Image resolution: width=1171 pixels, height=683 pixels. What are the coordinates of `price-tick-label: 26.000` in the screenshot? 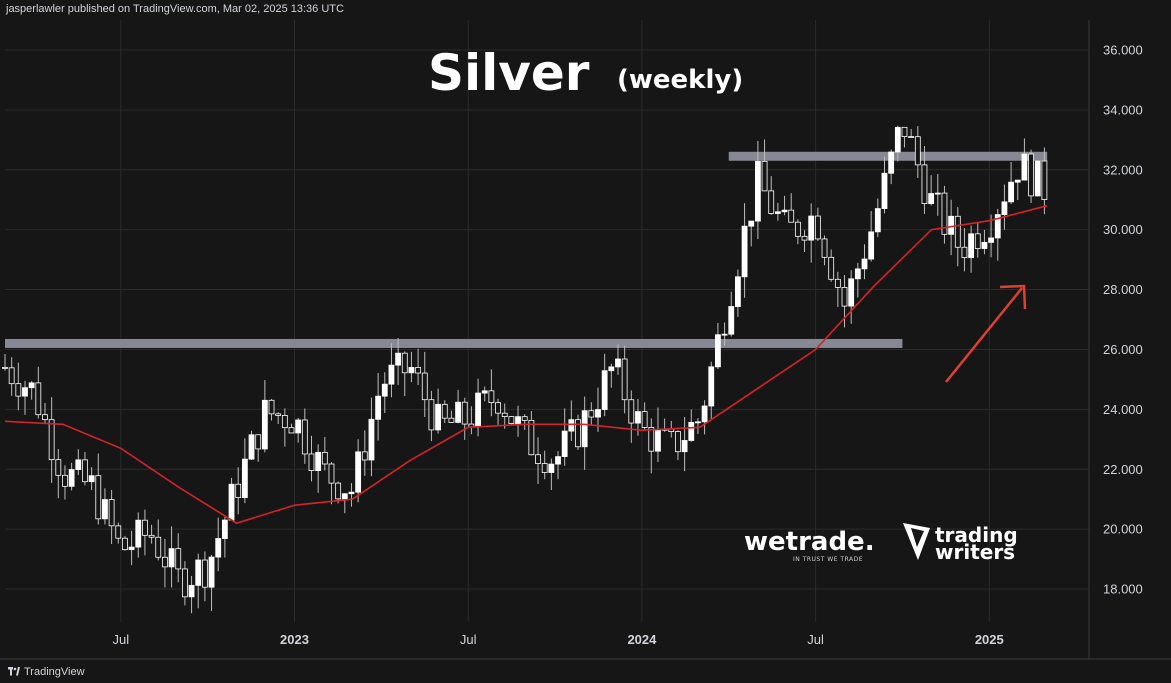 It's located at (1123, 349).